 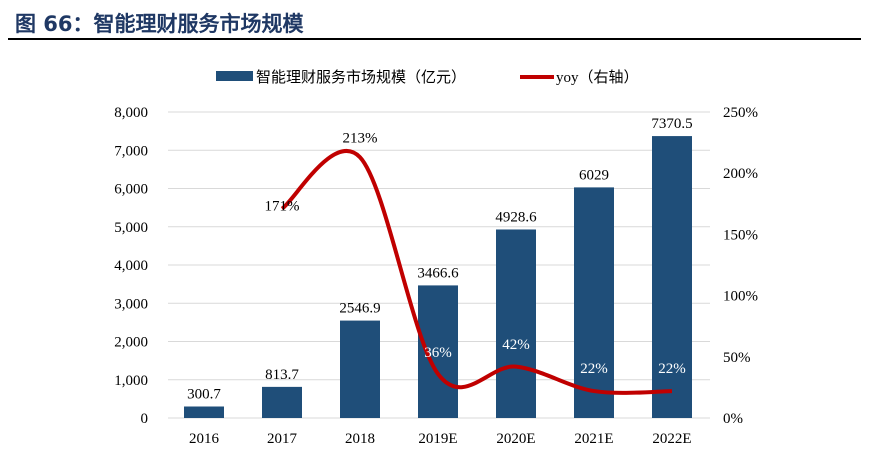 I want to click on right-tick-label: 250%, so click(x=740, y=113).